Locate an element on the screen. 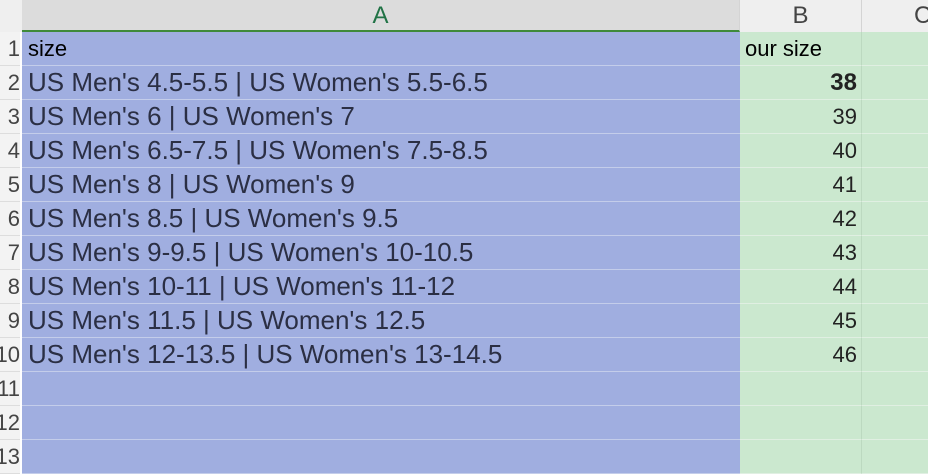 The height and width of the screenshot is (474, 928). cell-b: 40 is located at coordinates (801, 151).